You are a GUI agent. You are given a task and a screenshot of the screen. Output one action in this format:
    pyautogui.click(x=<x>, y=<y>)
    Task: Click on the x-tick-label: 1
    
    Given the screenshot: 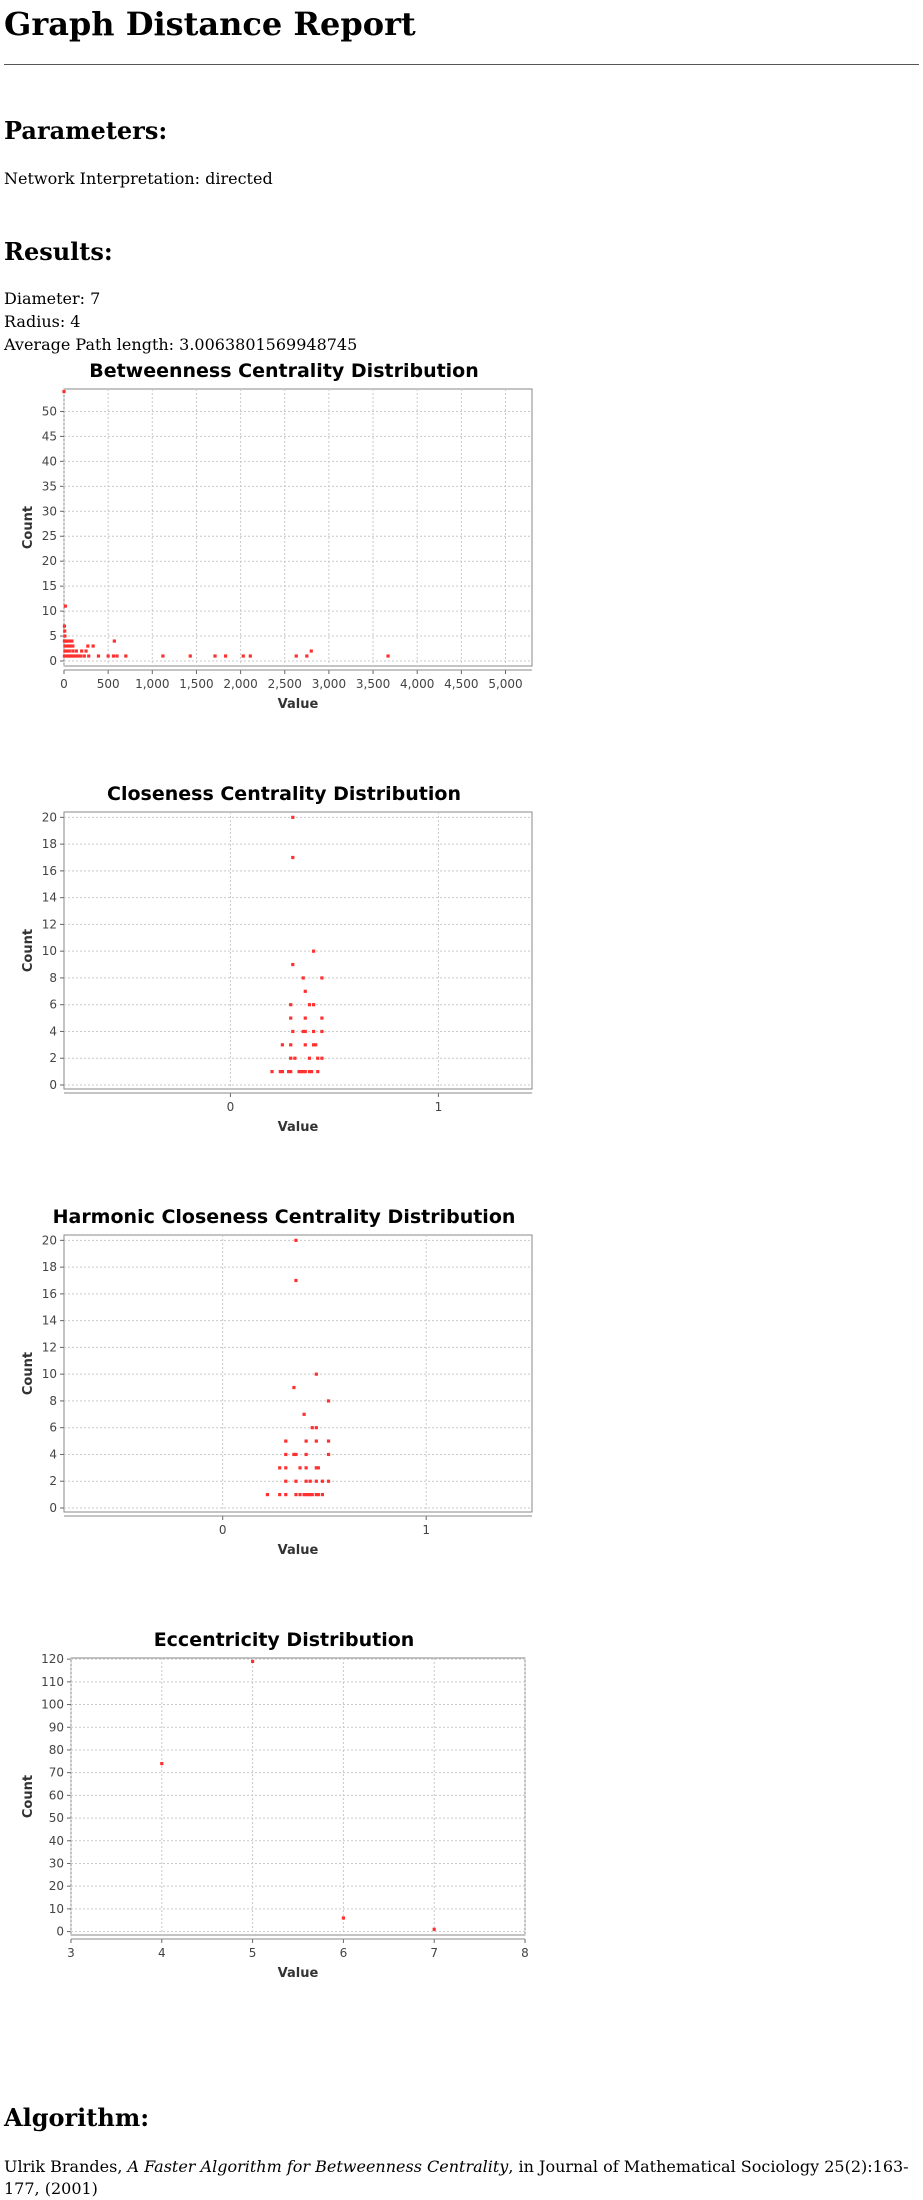 What is the action you would take?
    pyautogui.click(x=426, y=1530)
    